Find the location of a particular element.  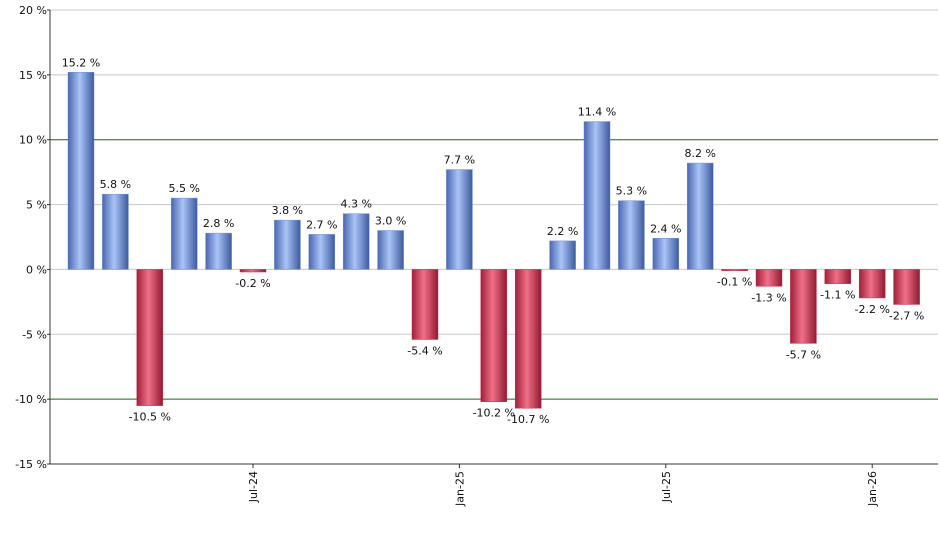

value-label: 2.8 % is located at coordinates (218, 223).